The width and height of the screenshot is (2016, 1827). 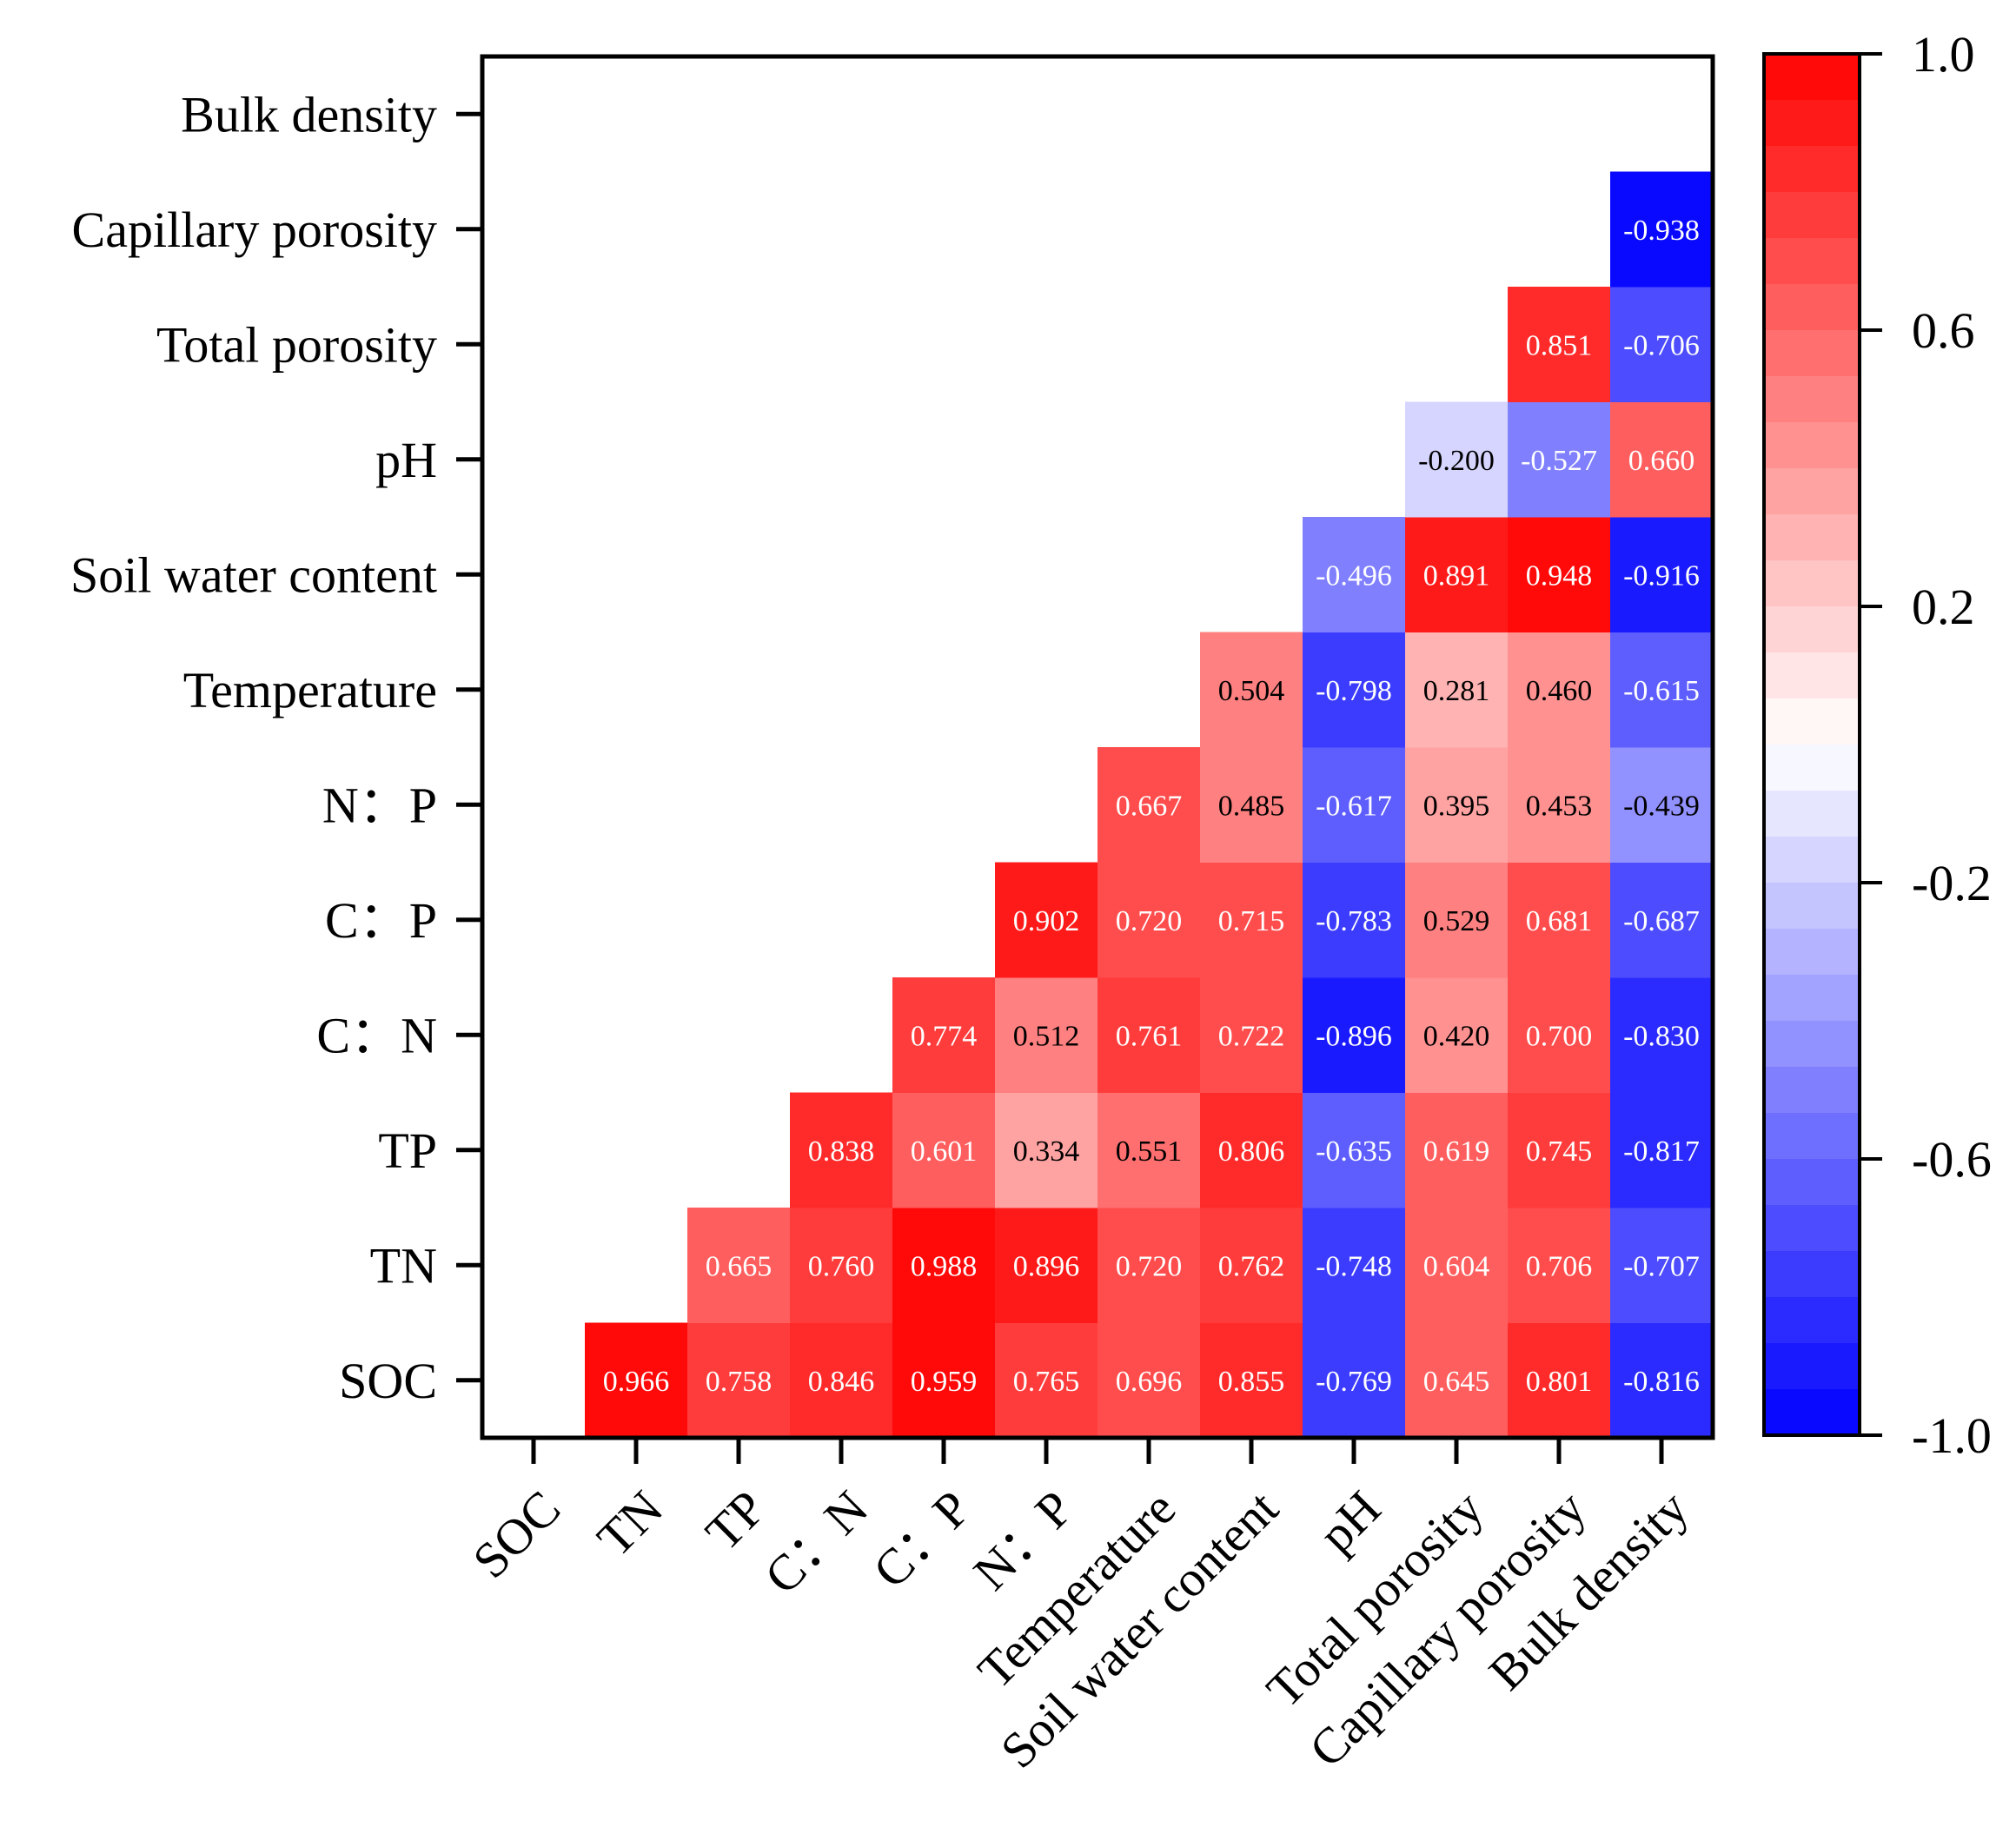 What do you see at coordinates (841, 1266) in the screenshot?
I see `cell-value-label: 0.760` at bounding box center [841, 1266].